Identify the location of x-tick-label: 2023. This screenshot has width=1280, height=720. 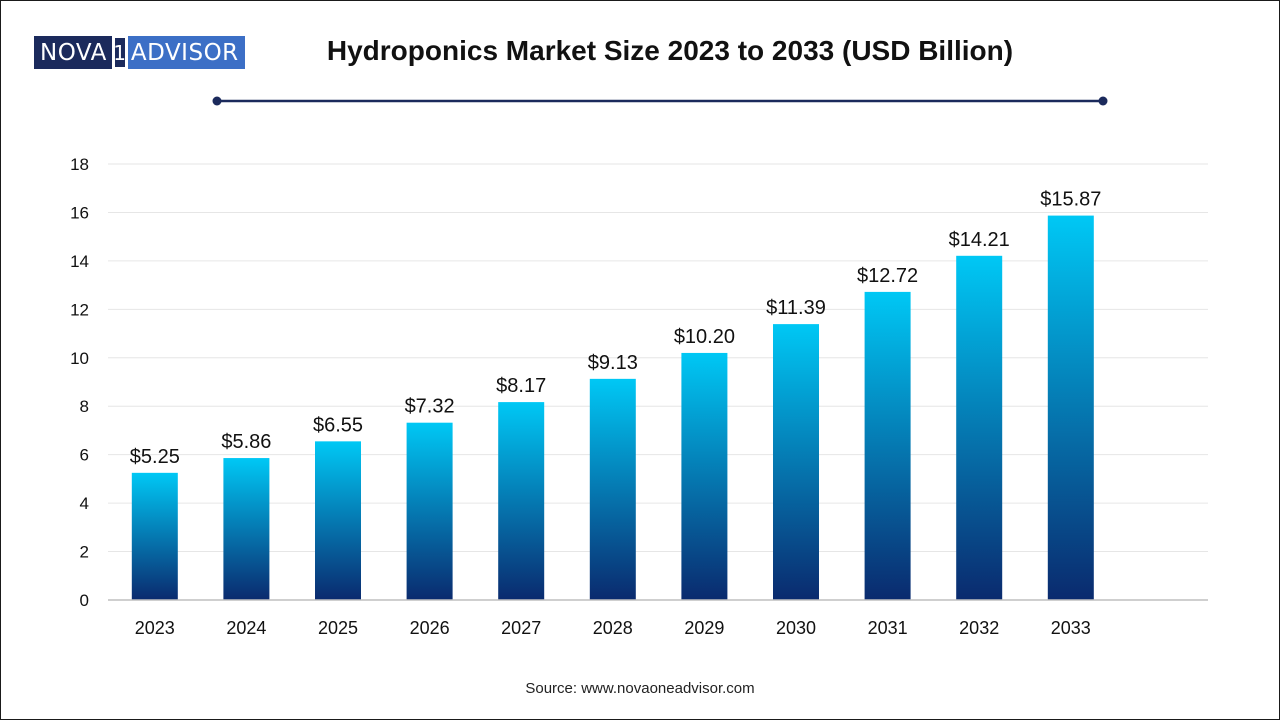
(155, 628).